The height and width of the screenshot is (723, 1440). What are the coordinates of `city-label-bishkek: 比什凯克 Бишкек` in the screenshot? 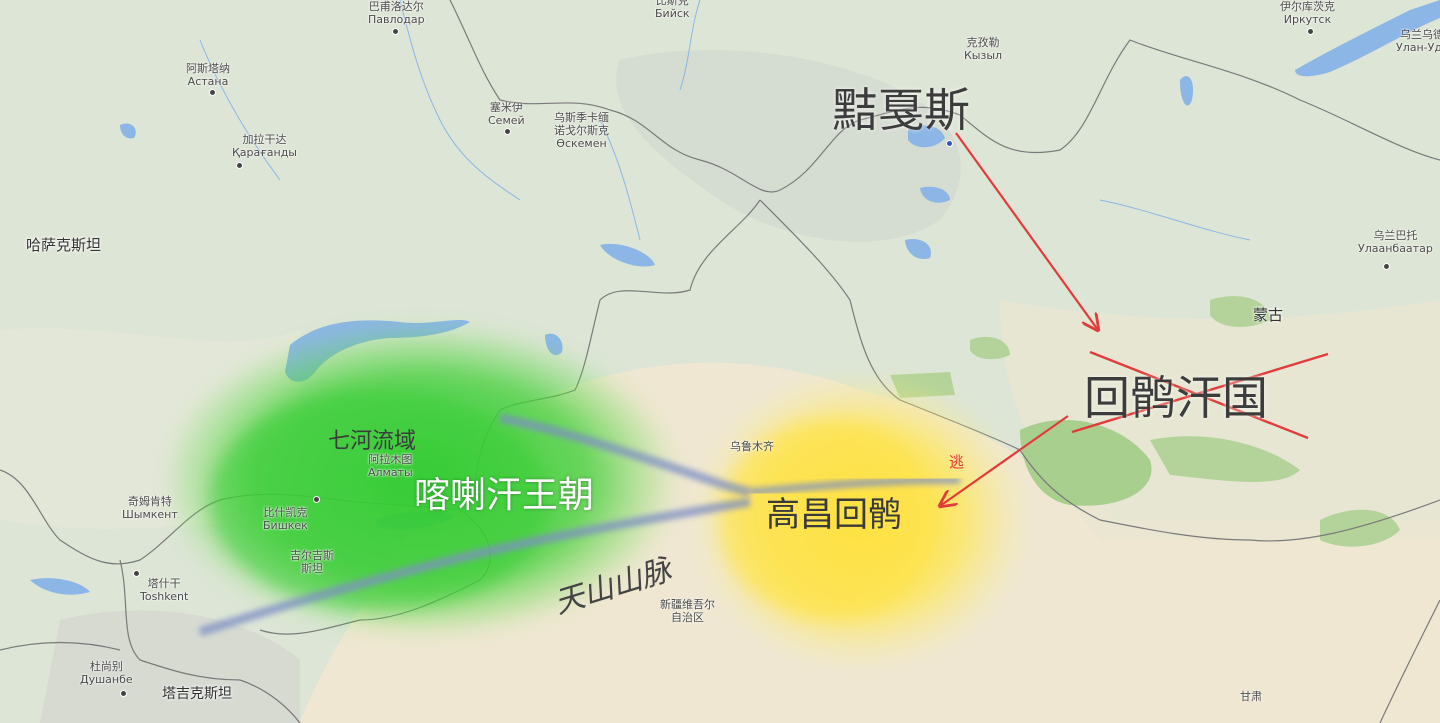 It's located at (285, 519).